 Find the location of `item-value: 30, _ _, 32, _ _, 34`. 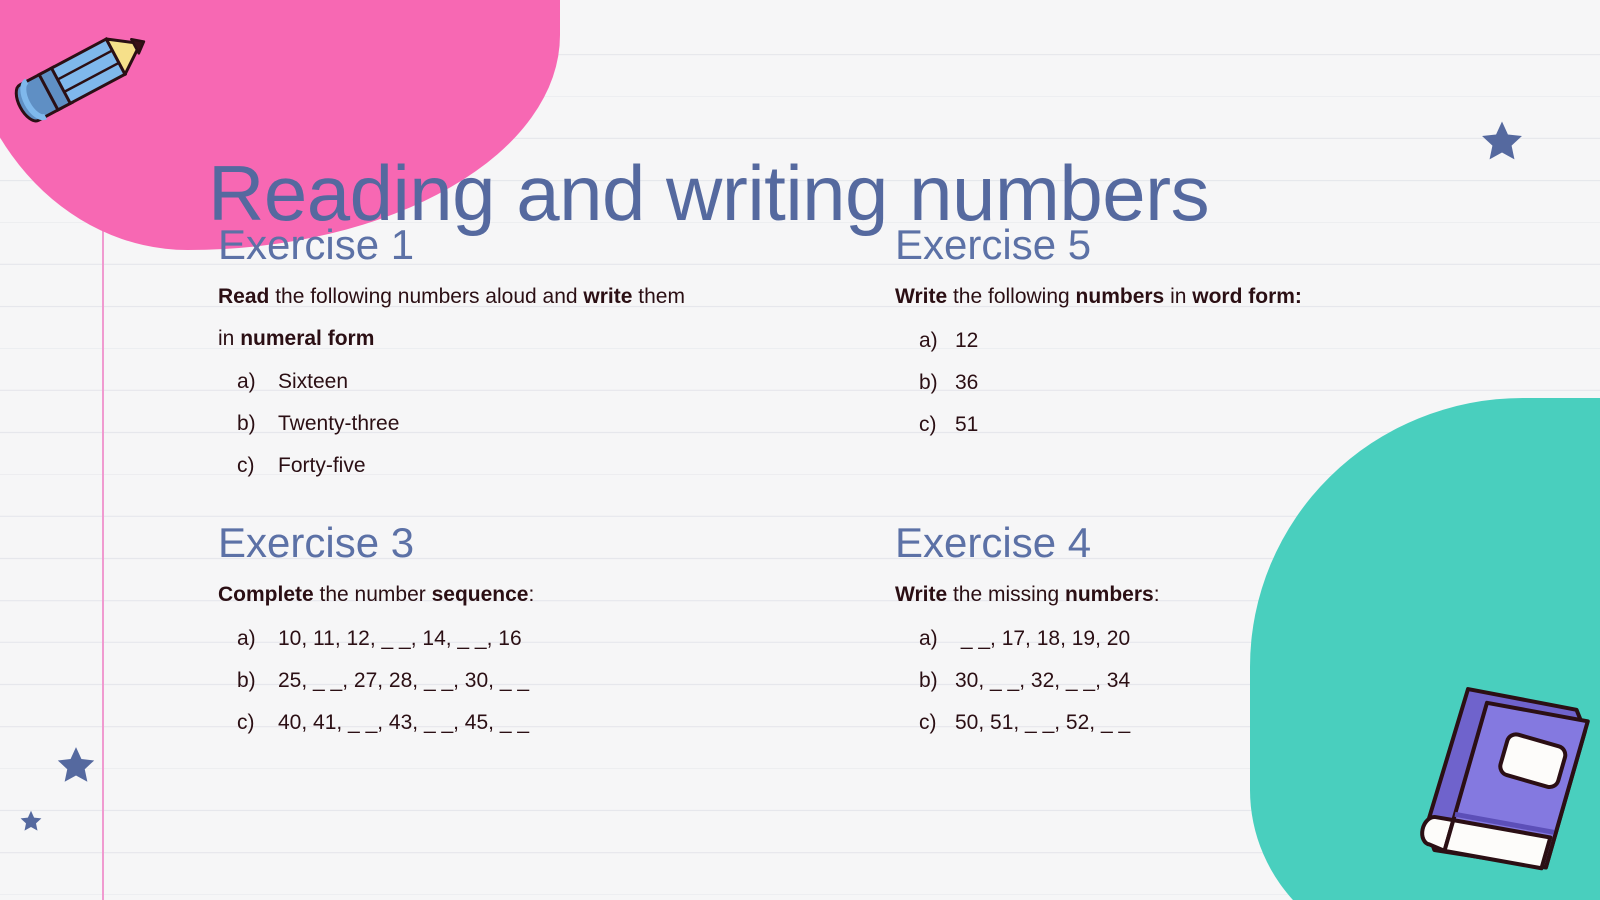

item-value: 30, _ _, 32, _ _, 34 is located at coordinates (1043, 680).